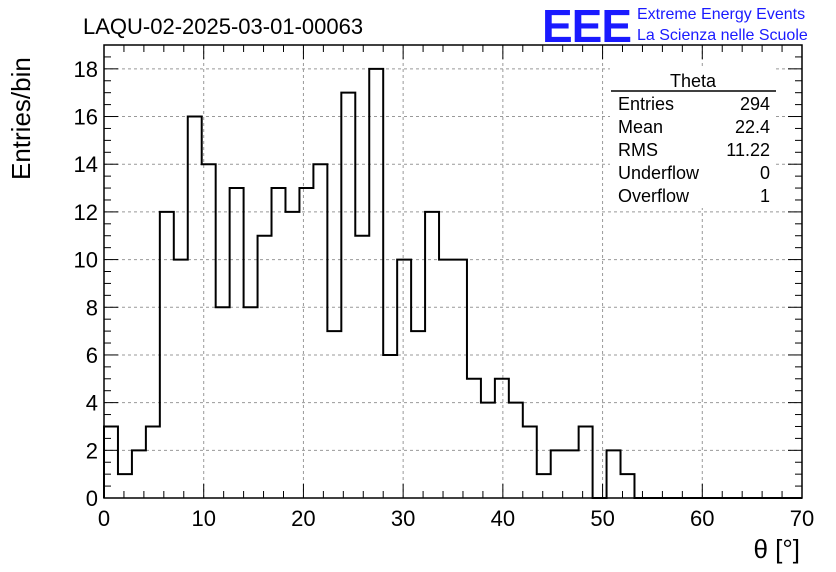 This screenshot has height=572, width=836. Describe the element at coordinates (86, 212) in the screenshot. I see `y-tick-label: 12` at that location.